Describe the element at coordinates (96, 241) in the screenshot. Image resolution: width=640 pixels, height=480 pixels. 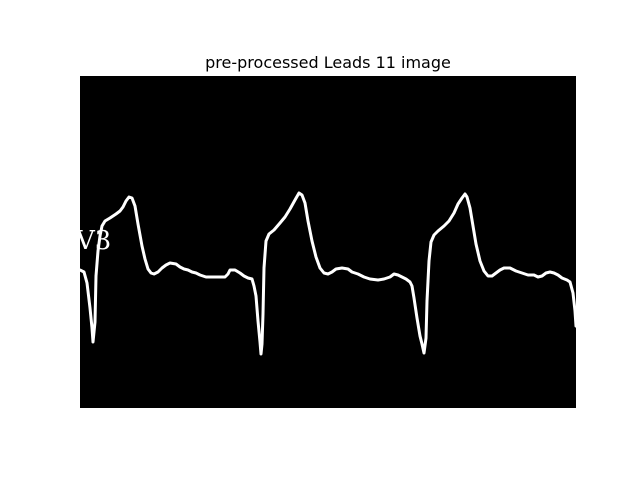
I see `lead-label: V3` at that location.